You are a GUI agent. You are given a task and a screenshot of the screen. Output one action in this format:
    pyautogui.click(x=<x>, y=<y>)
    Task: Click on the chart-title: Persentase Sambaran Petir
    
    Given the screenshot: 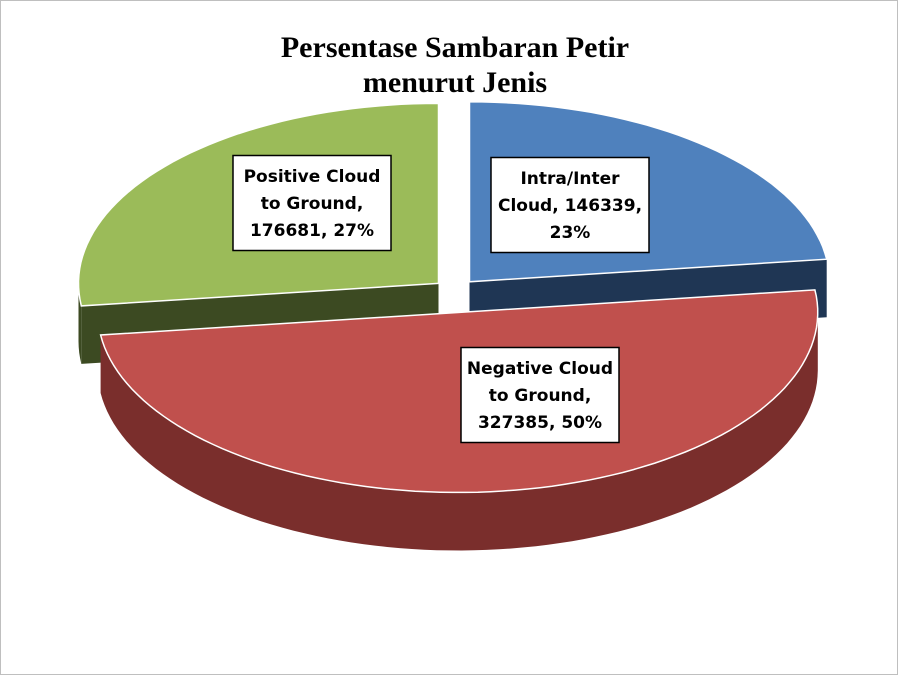 What is the action you would take?
    pyautogui.click(x=455, y=47)
    